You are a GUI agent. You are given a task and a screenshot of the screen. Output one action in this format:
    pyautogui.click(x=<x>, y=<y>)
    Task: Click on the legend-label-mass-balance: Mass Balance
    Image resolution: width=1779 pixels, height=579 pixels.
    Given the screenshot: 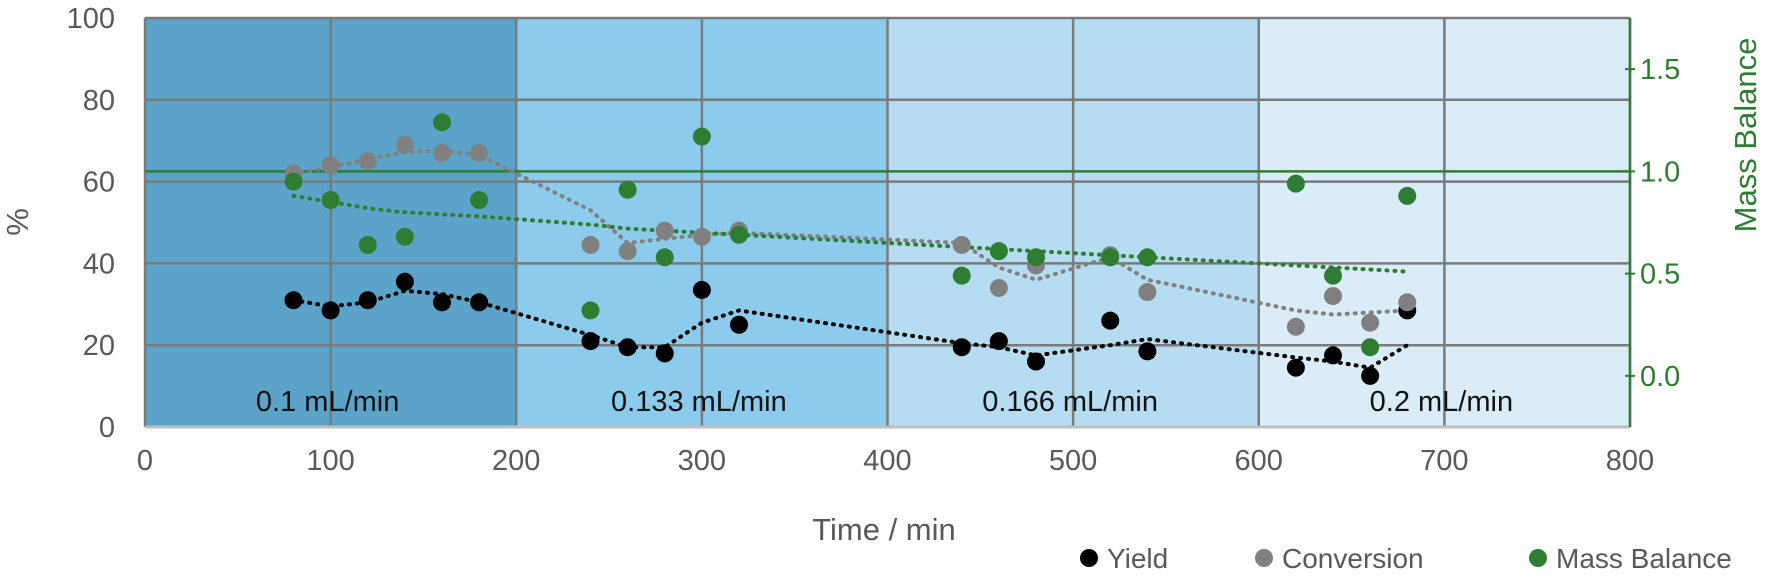 What is the action you would take?
    pyautogui.click(x=1644, y=558)
    